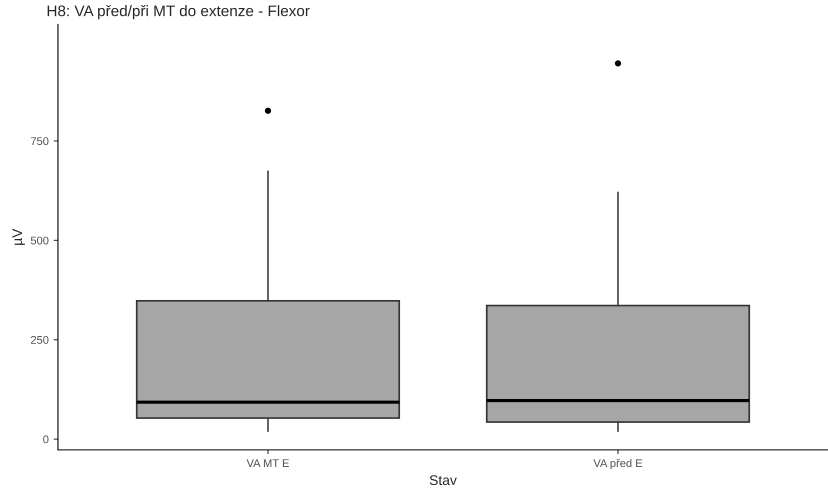  Describe the element at coordinates (39, 340) in the screenshot. I see `y-tick-label: 250` at that location.